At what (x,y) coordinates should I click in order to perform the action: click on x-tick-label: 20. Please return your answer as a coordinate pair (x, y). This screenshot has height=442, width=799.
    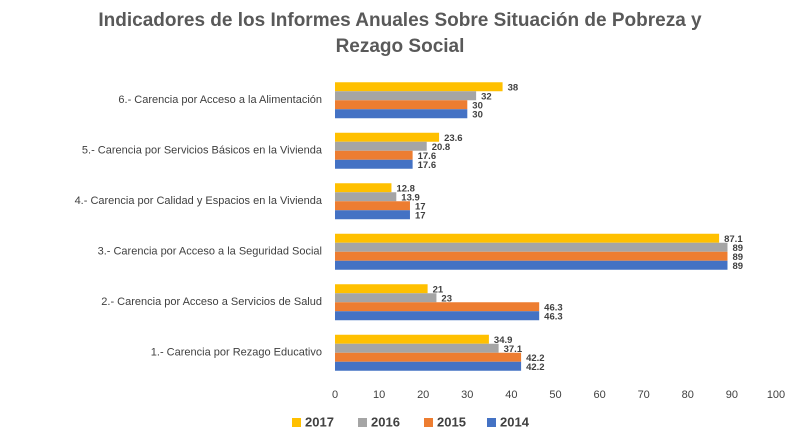
    Looking at the image, I should click on (423, 395).